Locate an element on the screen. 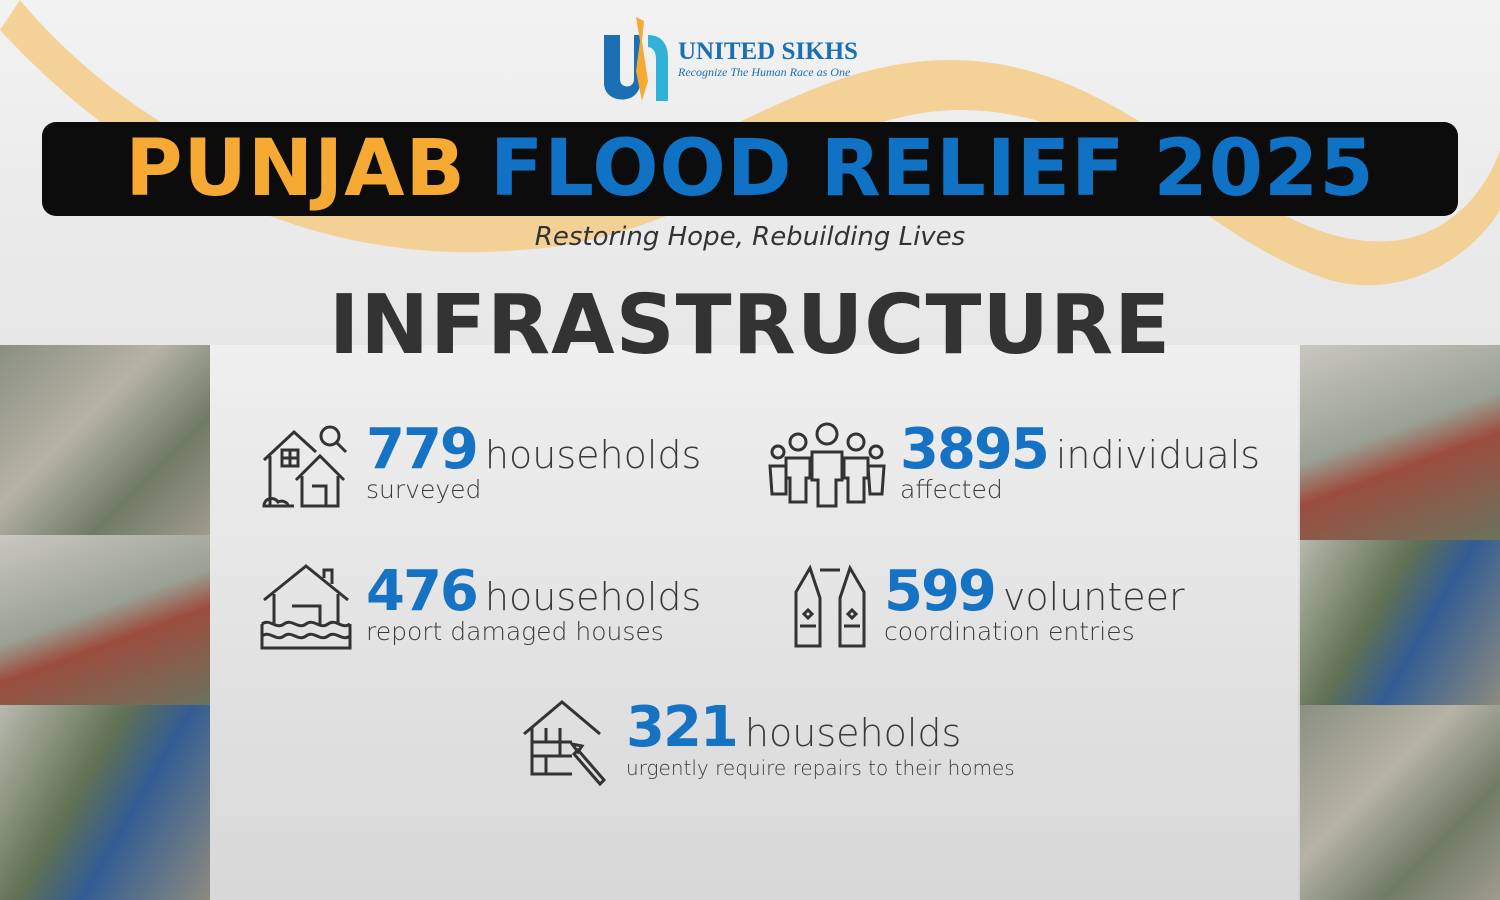 The height and width of the screenshot is (900, 1500). stat-number: 779 is located at coordinates (422, 449).